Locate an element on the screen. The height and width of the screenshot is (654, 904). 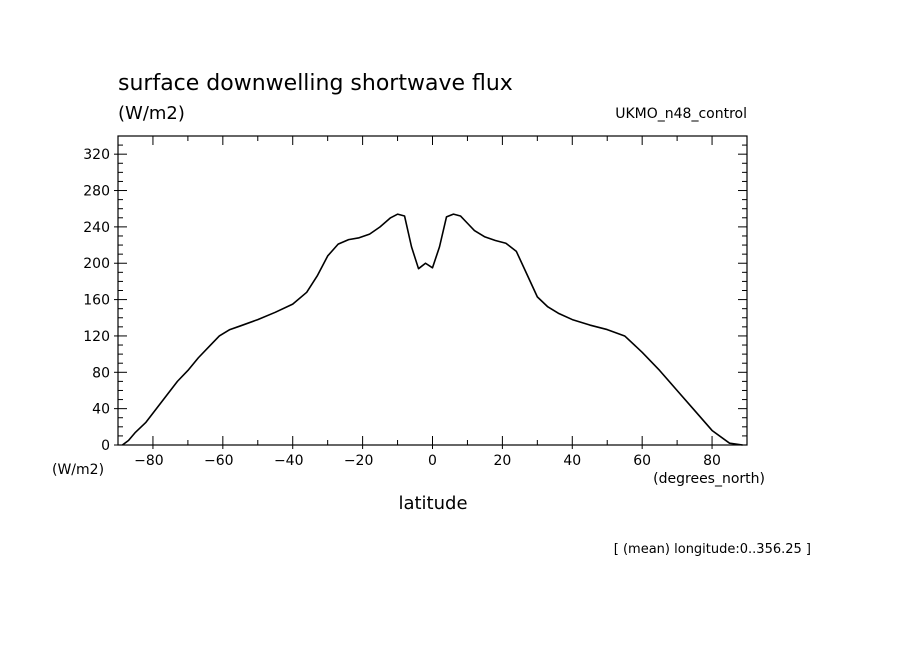
y-tick-label: 240 is located at coordinates (96, 228).